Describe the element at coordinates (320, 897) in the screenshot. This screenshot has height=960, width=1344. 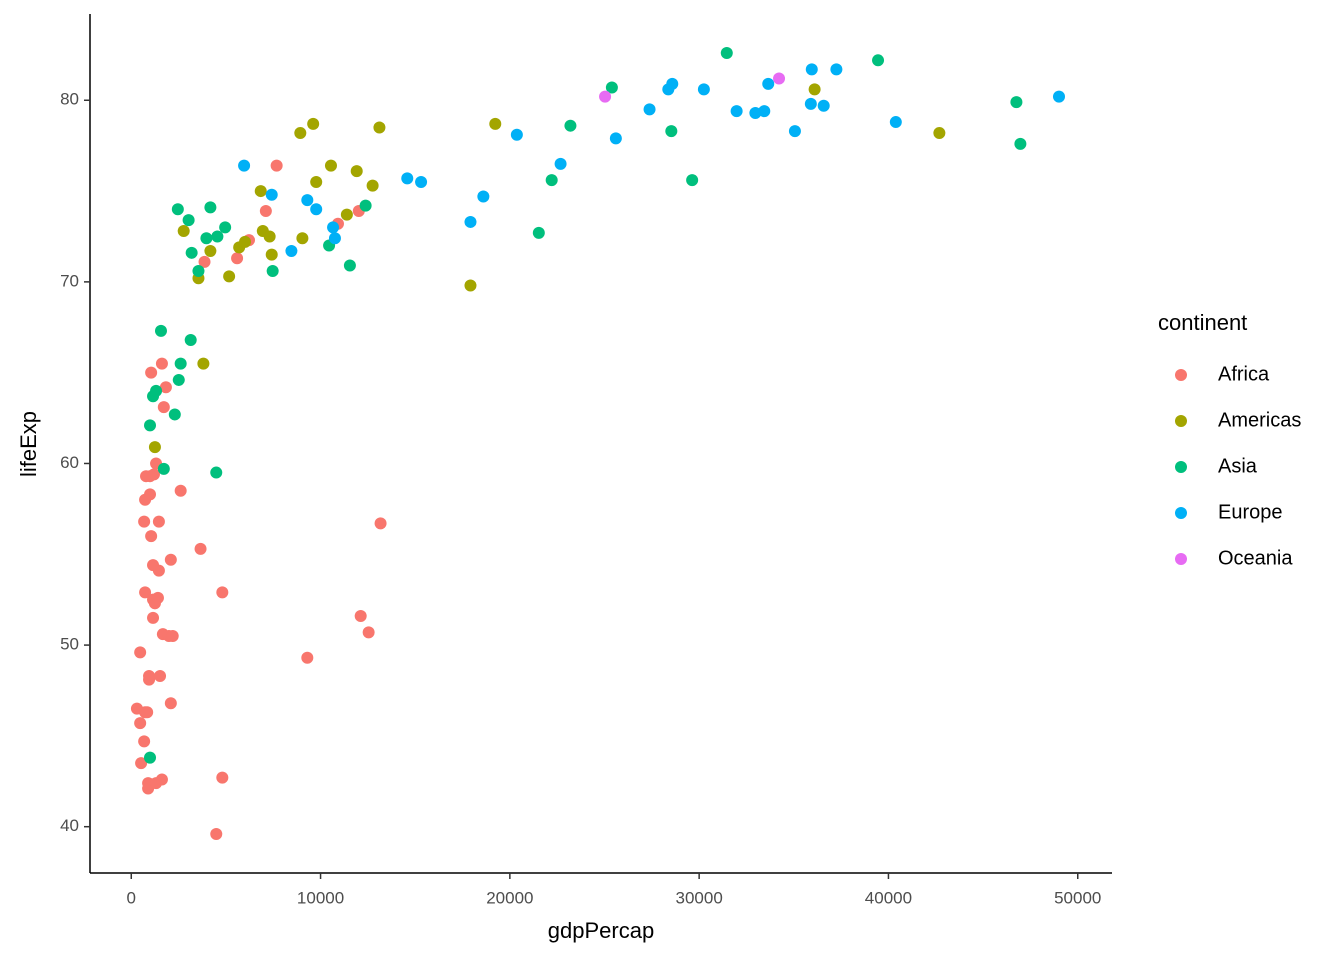
I see `x-tick-label: 10000` at that location.